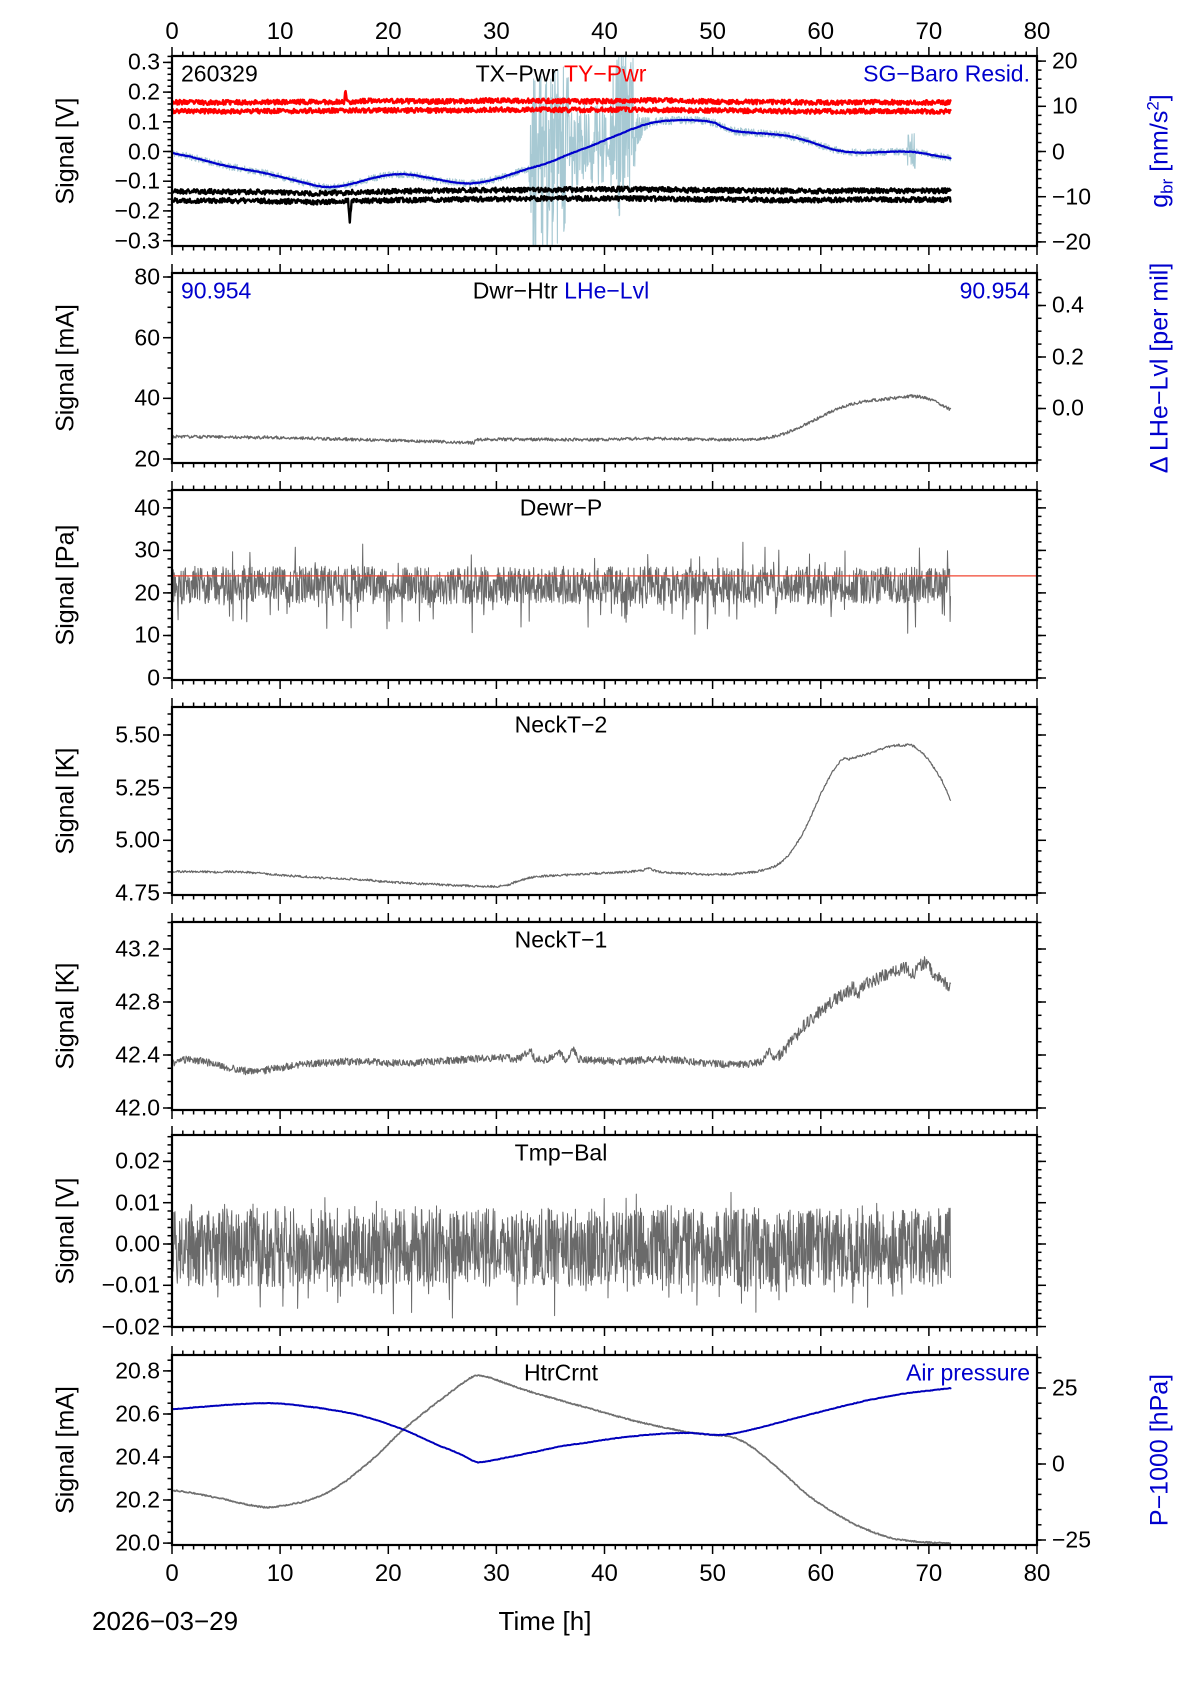 This screenshot has width=1190, height=1684. Describe the element at coordinates (561, 1255) in the screenshot. I see `tmp-bal-curve` at that location.